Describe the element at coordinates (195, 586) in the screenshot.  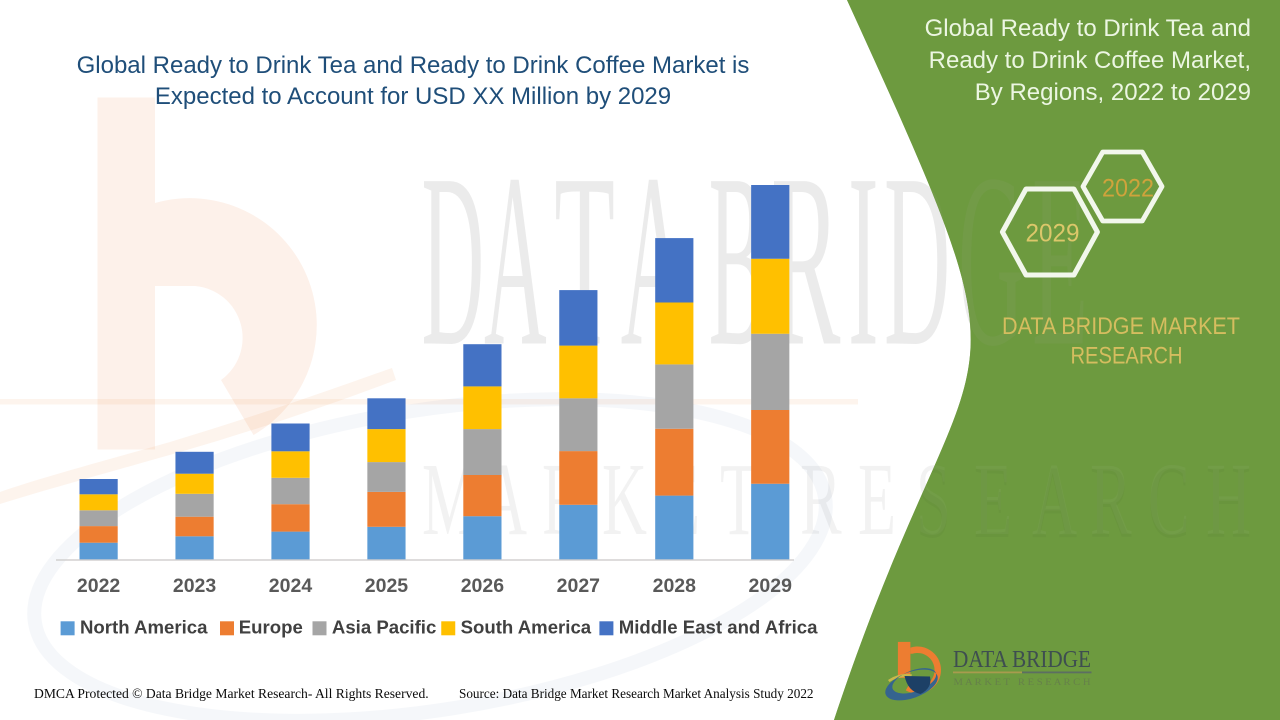
I see `svg-text: 2023` at that location.